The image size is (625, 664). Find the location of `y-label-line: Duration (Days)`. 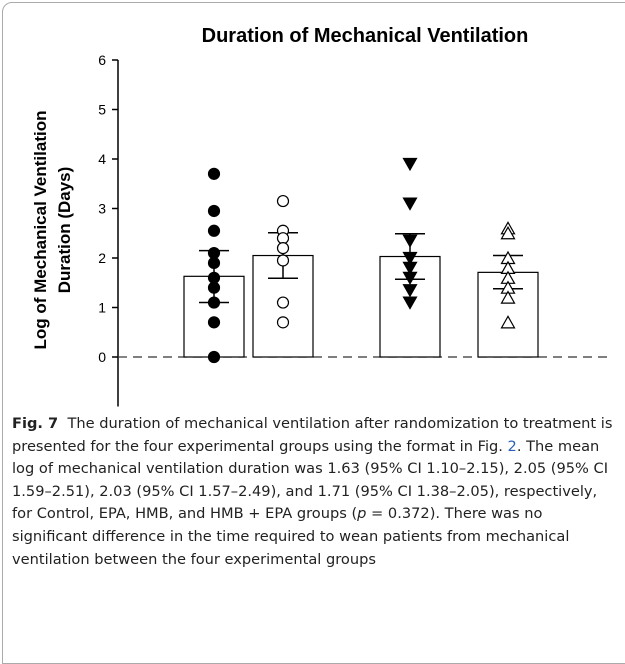

y-label-line: Duration (Days) is located at coordinates (64, 230).